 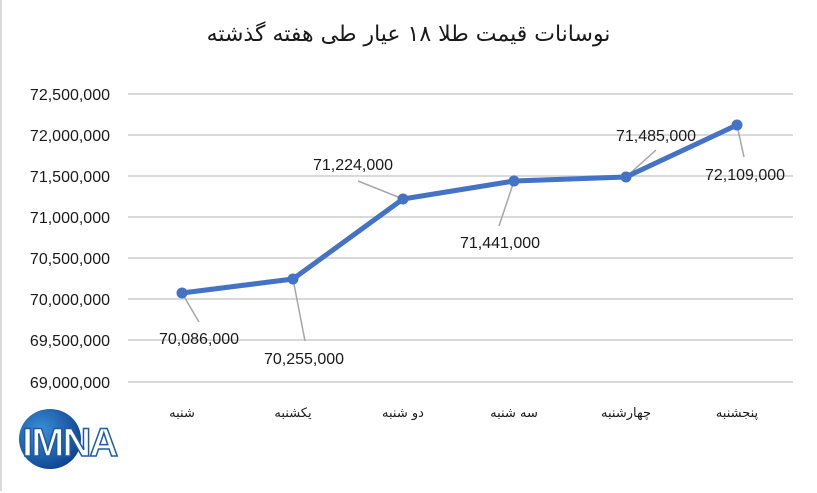 What do you see at coordinates (70, 341) in the screenshot?
I see `y-tick: 69,500,000` at bounding box center [70, 341].